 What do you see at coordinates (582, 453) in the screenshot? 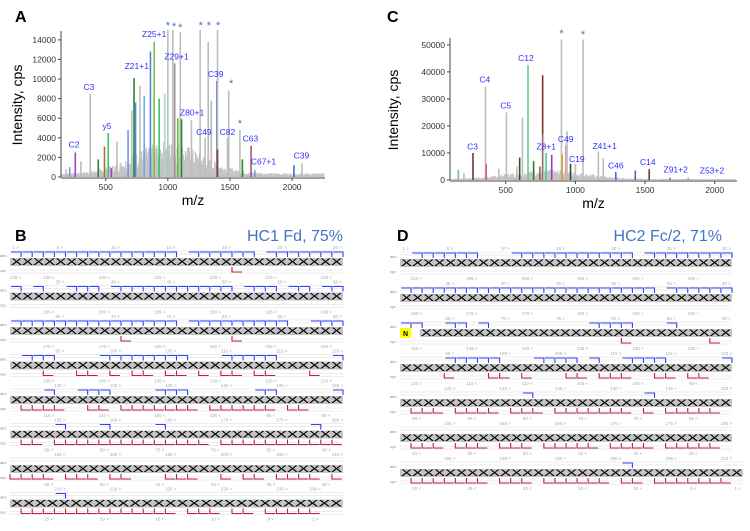
I see `residue-number-bottom: 45 <` at bounding box center [582, 453].